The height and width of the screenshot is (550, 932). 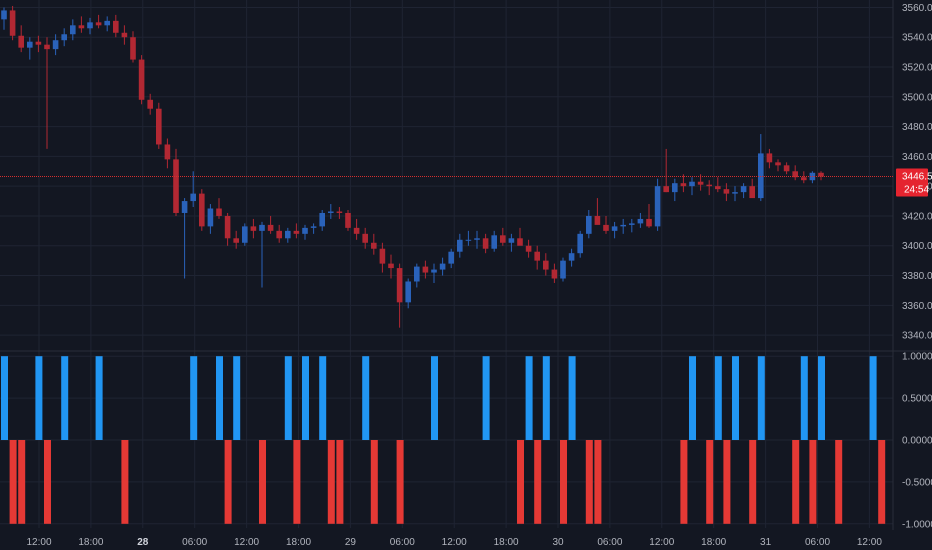 I want to click on signal-axis: 1.0000 0.5000 0.0000 -0.5000 -1.0000, so click(x=917, y=441).